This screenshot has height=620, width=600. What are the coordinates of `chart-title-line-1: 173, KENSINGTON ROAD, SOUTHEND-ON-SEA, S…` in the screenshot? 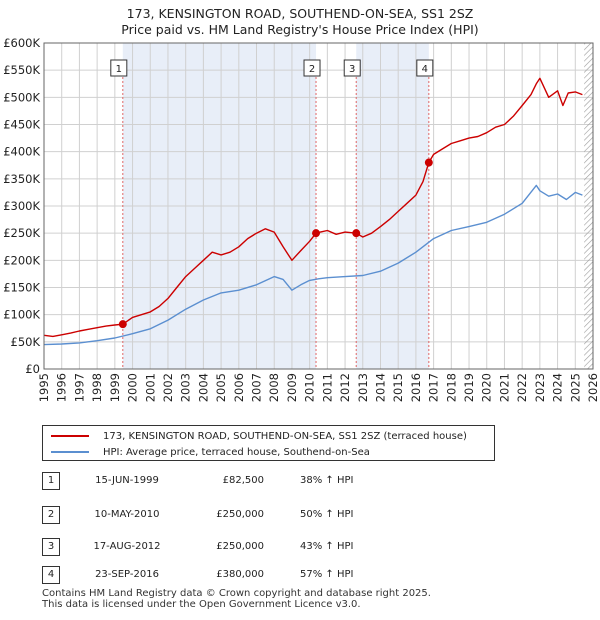 It's located at (300, 13).